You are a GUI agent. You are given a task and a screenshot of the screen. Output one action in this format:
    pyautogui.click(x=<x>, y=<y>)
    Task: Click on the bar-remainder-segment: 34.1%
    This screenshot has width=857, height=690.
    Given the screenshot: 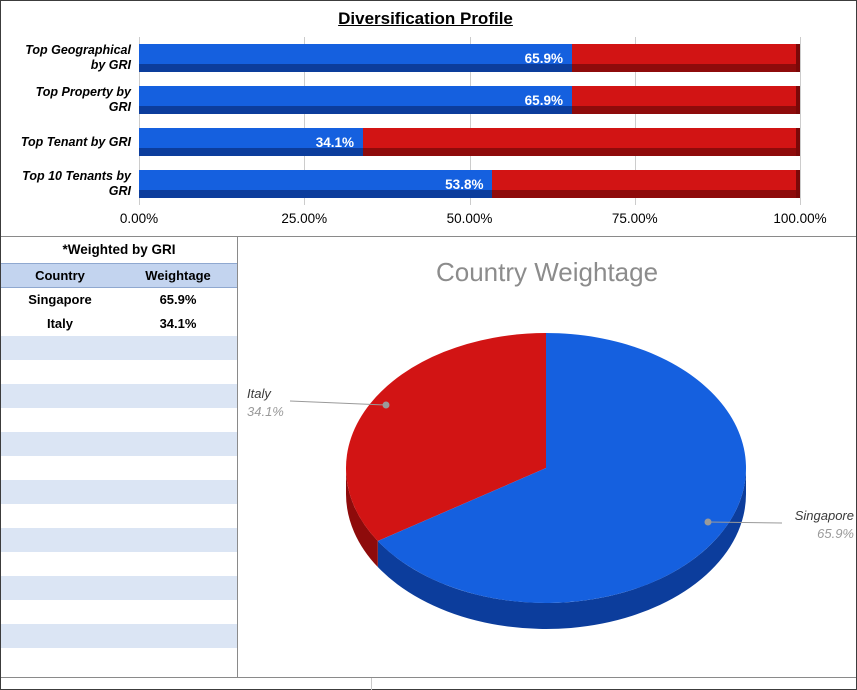 What is the action you would take?
    pyautogui.click(x=469, y=142)
    